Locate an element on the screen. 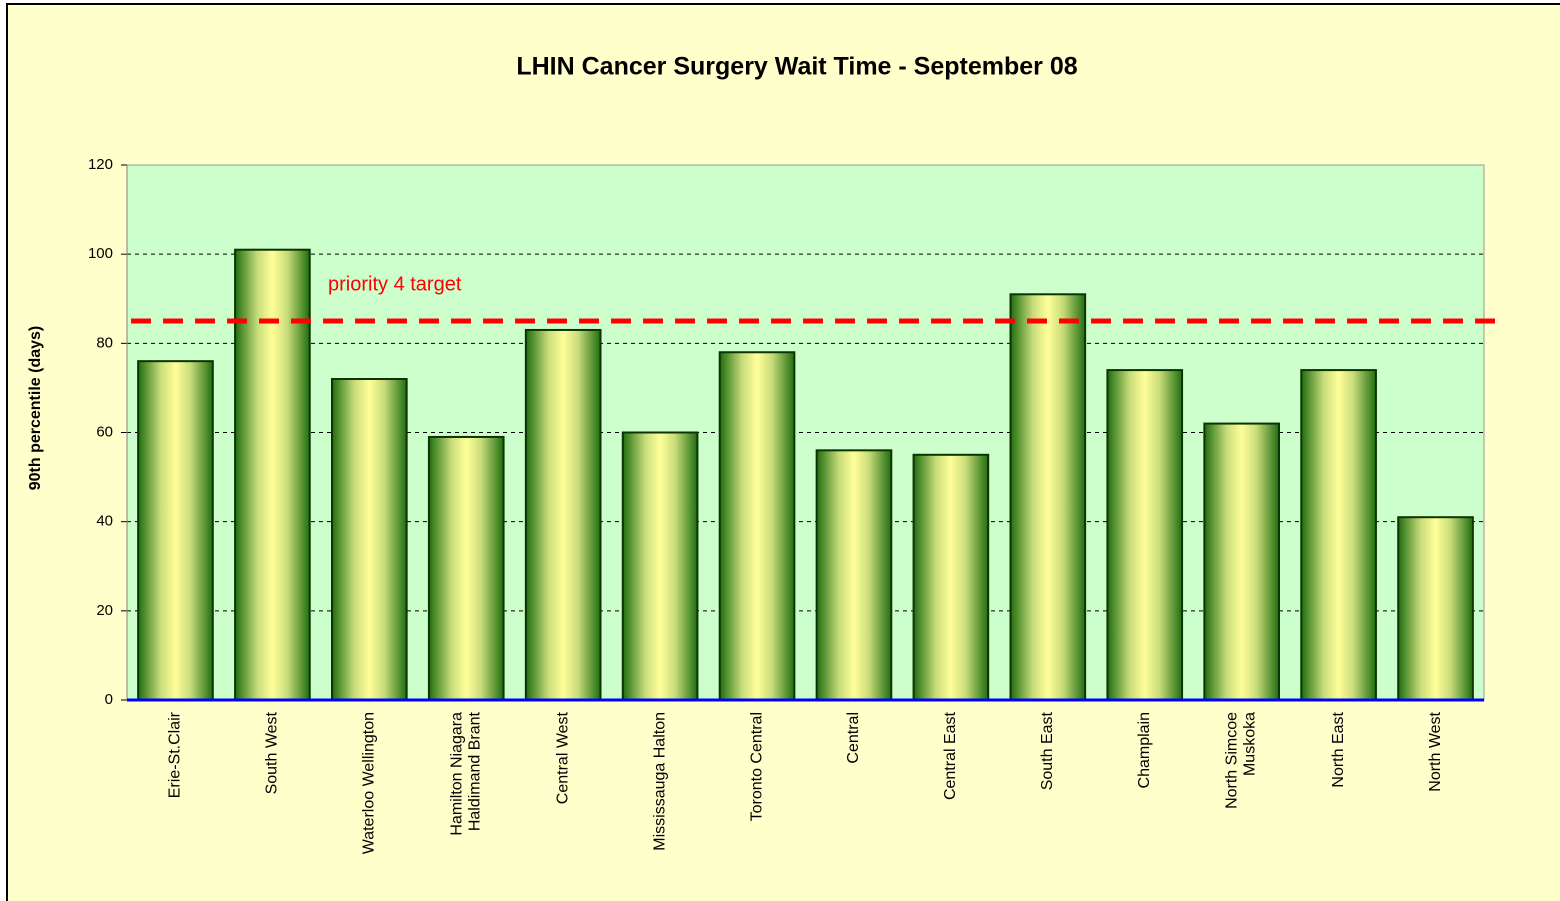  x-tick-label: Central West is located at coordinates (562, 757).